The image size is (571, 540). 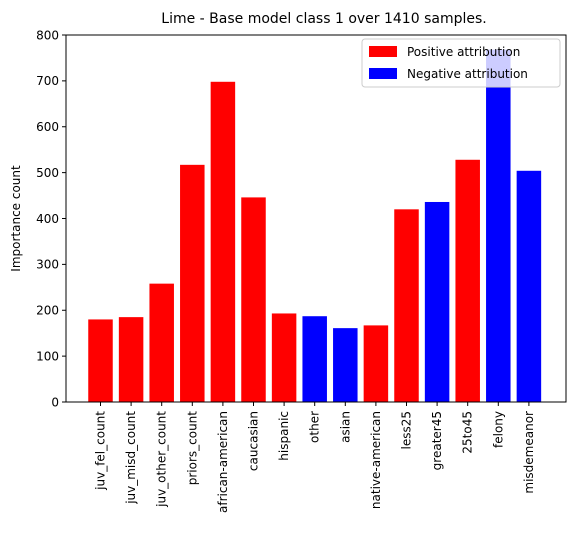 What do you see at coordinates (131, 359) in the screenshot?
I see `bar-juv_misd_count` at bounding box center [131, 359].